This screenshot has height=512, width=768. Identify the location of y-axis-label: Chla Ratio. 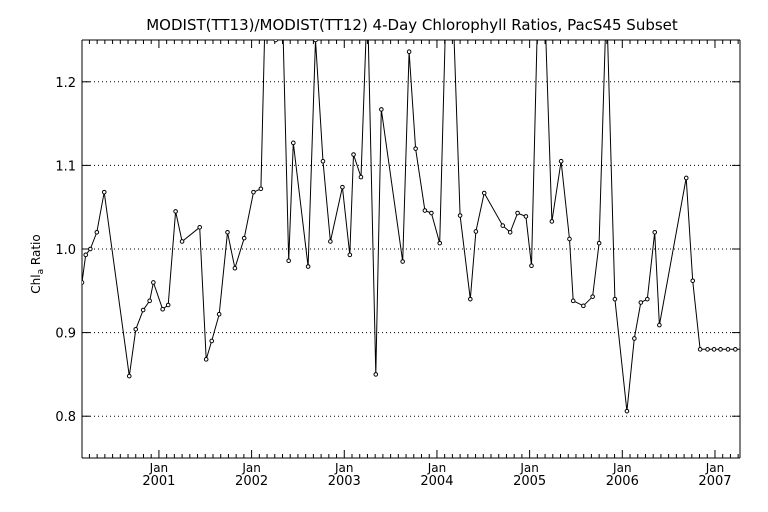
(37, 263).